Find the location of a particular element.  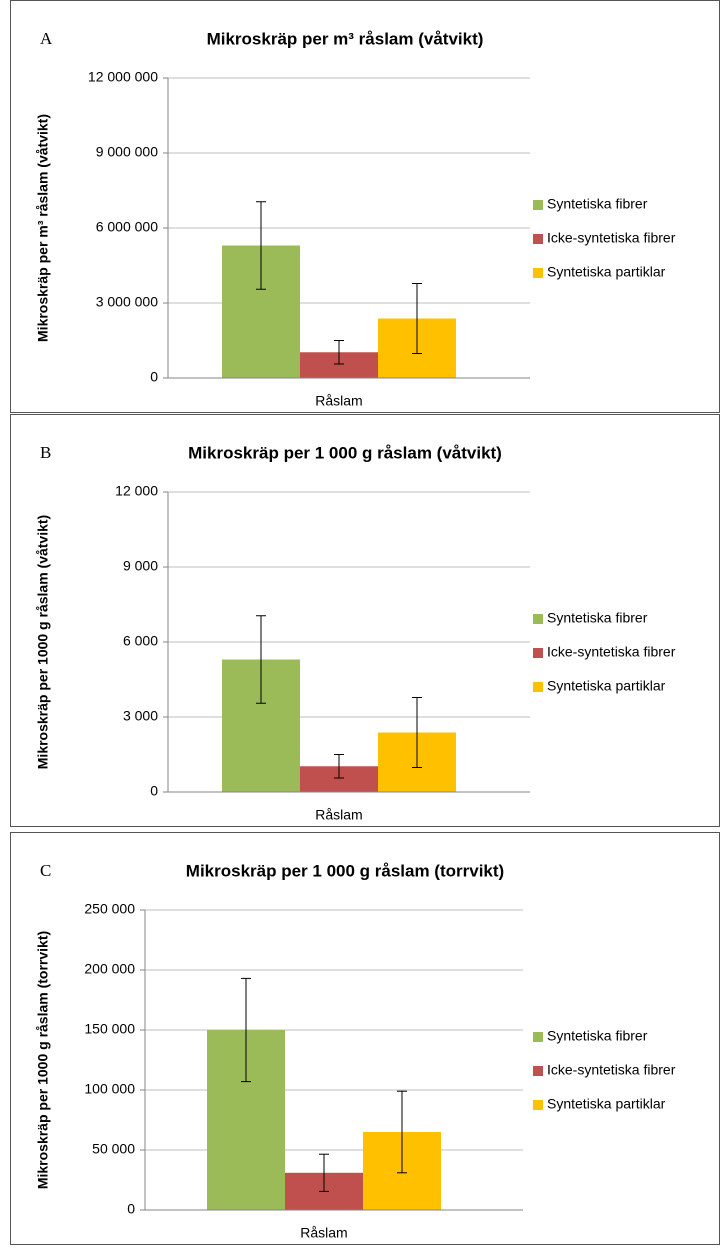

y-tick-label: 9 000 000 is located at coordinates (127, 152).